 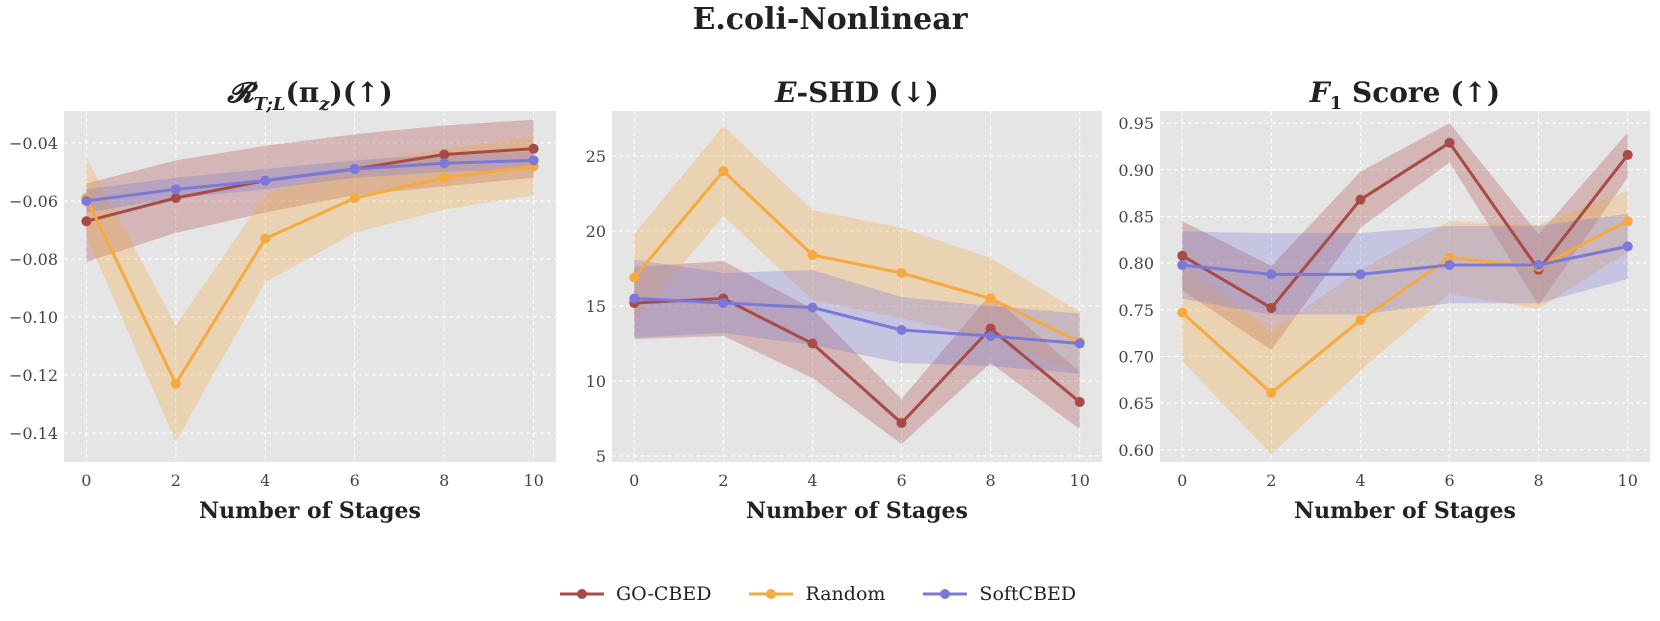 I want to click on legend-item-go-cbed: GO-CBED, so click(x=635, y=594).